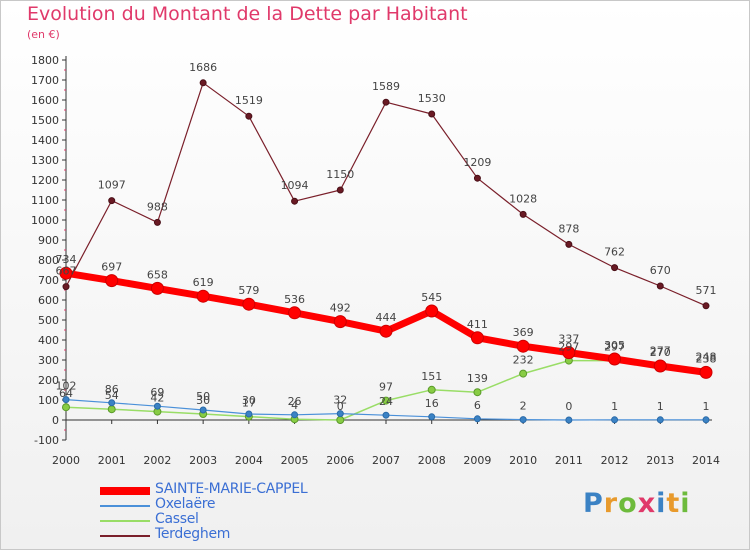 The image size is (750, 550). I want to click on legend-label: SAINTE-MARIE-CAPPEL, so click(231, 489).